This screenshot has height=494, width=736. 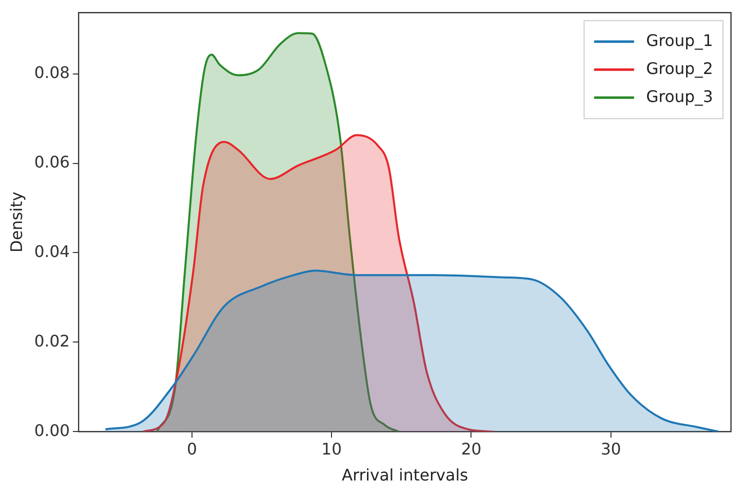 I want to click on y-tick-label: 0.06, so click(x=52, y=162).